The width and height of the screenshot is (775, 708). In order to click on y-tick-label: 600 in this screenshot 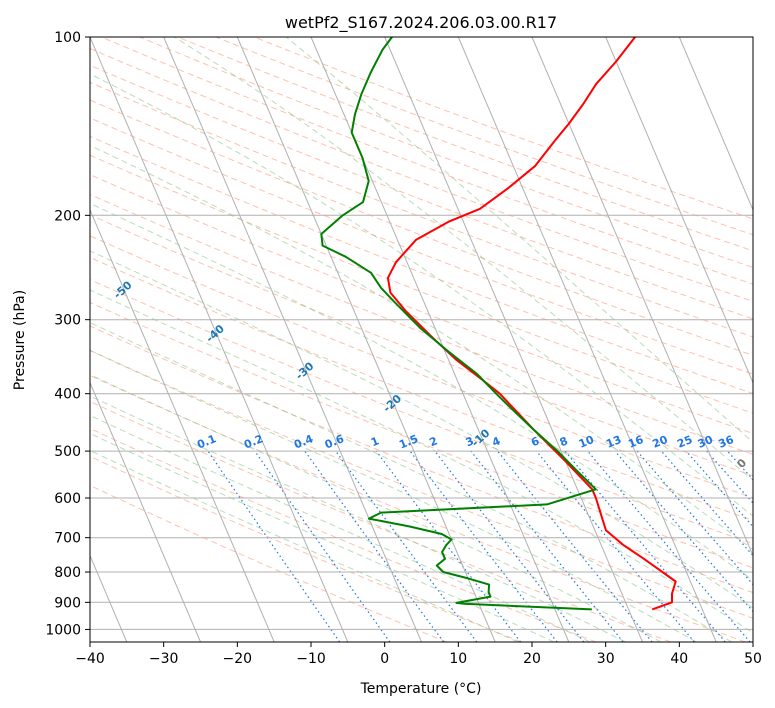, I will do `click(67, 499)`.